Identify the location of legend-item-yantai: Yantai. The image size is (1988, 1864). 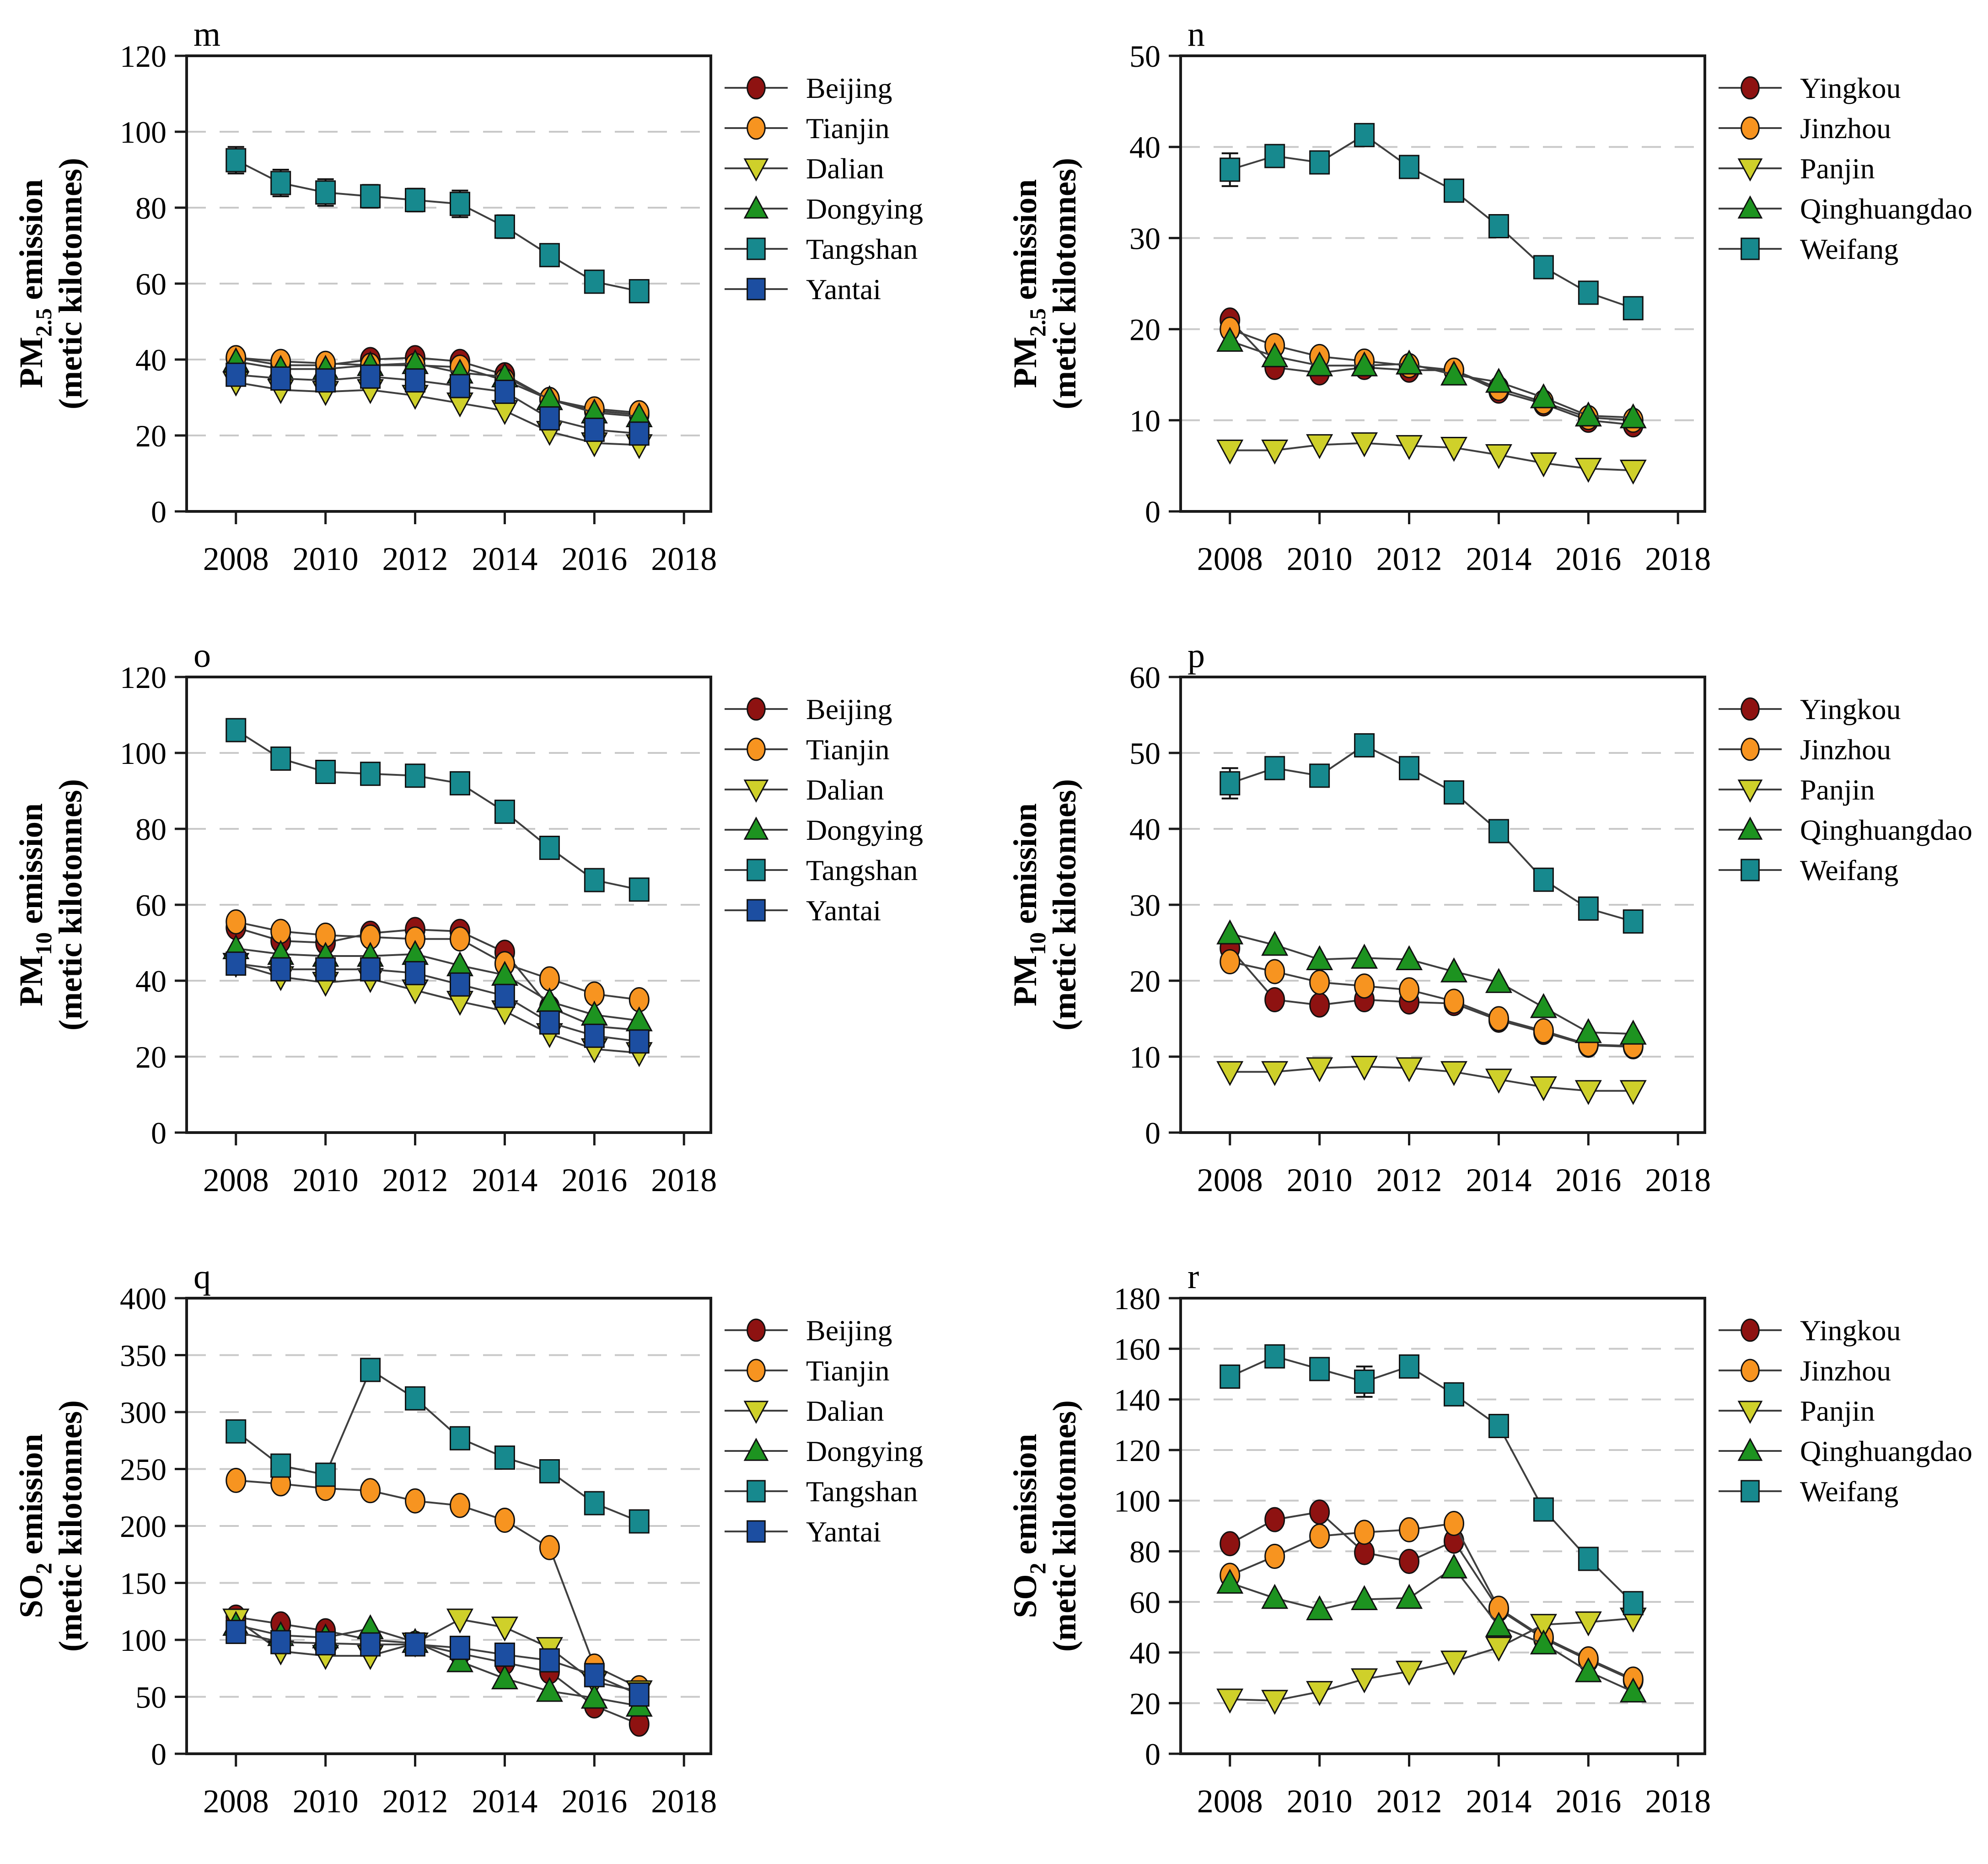
(803, 289).